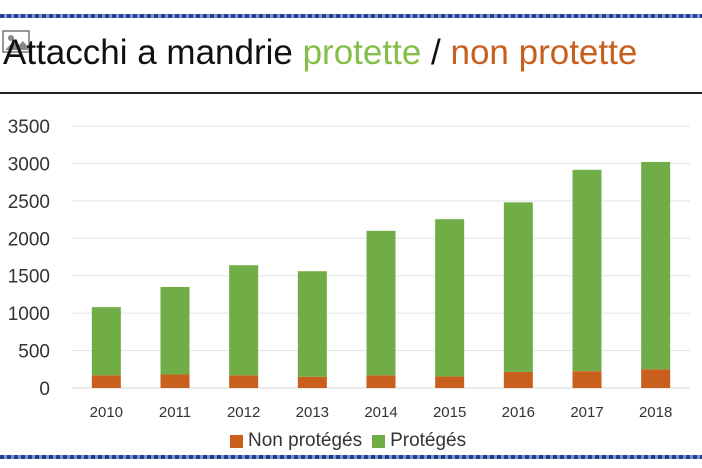 This screenshot has width=702, height=468. What do you see at coordinates (362, 52) in the screenshot?
I see `title-part-protected: protette` at bounding box center [362, 52].